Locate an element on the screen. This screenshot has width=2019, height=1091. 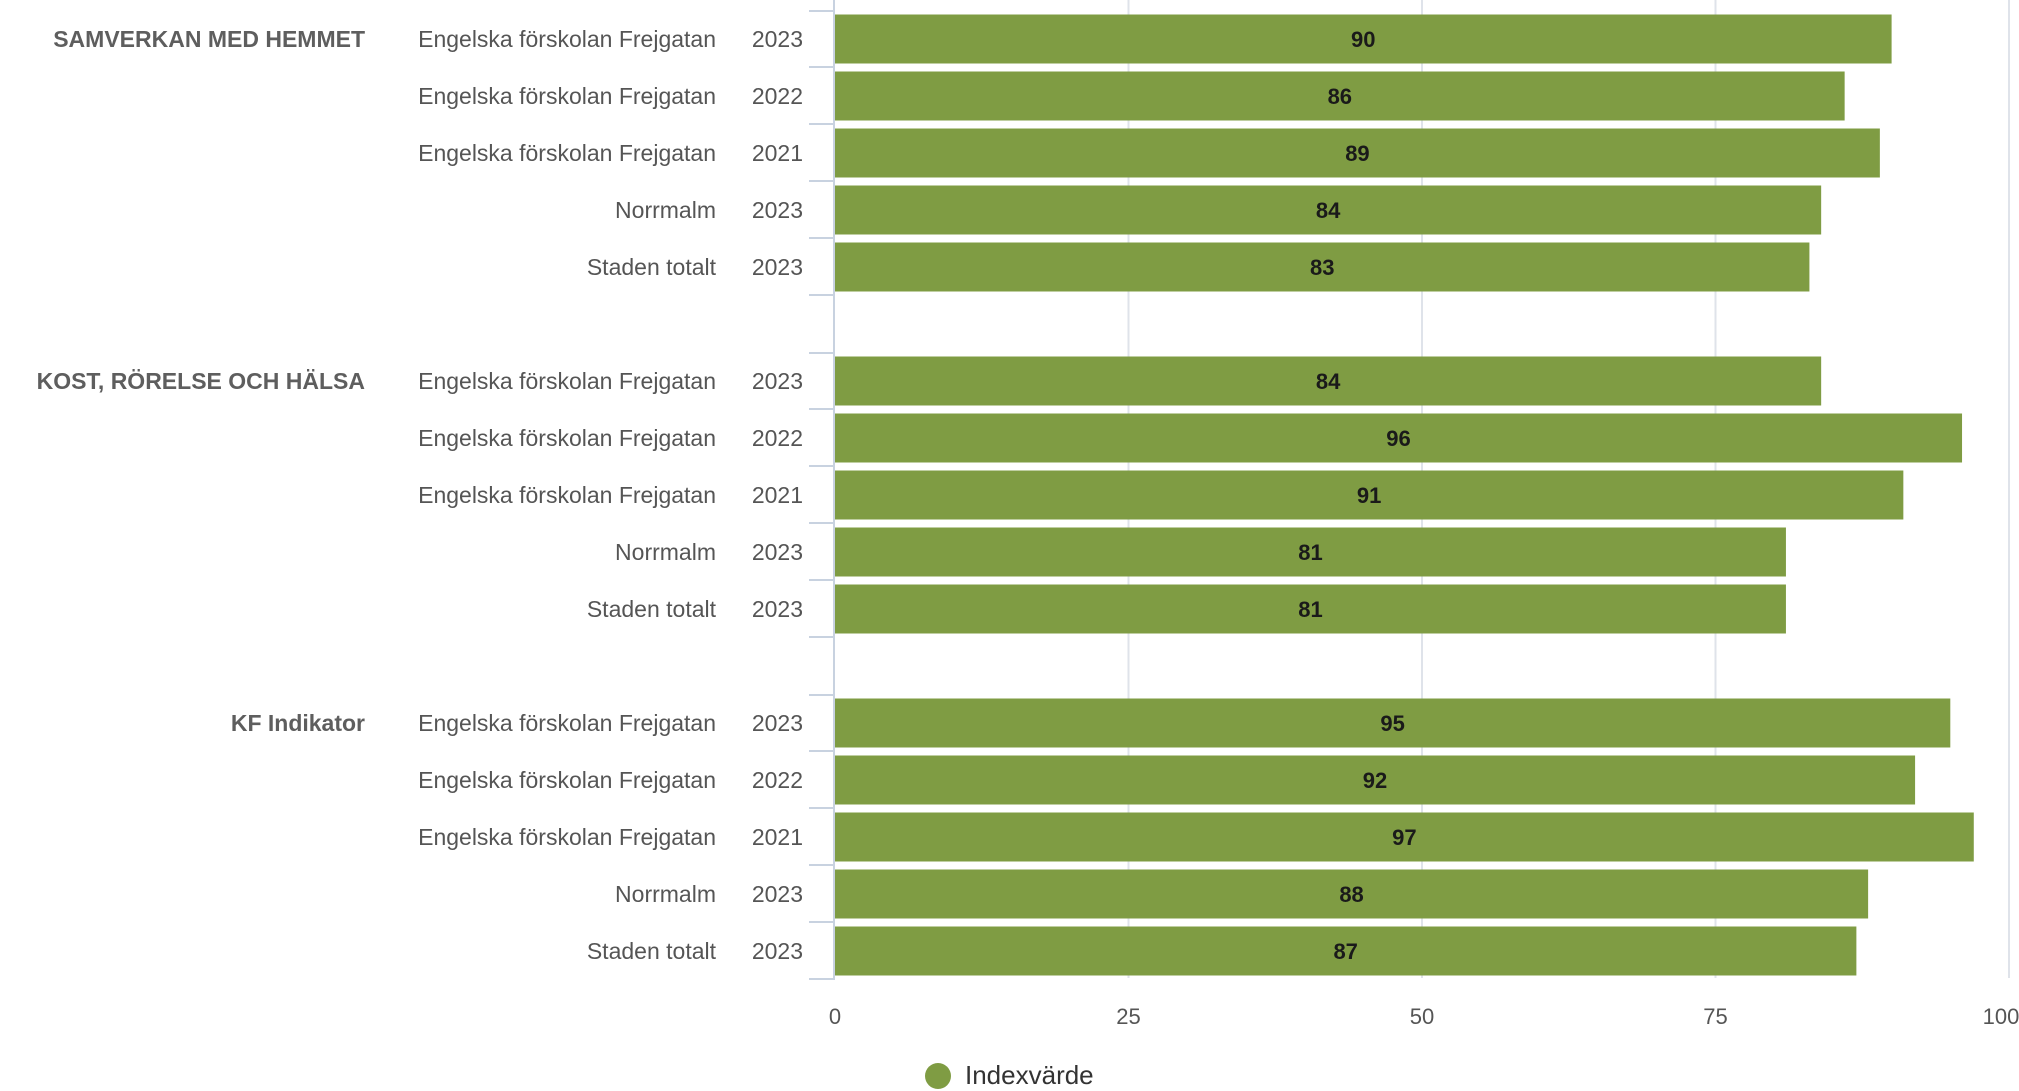
data-label: 95 is located at coordinates (1392, 723).